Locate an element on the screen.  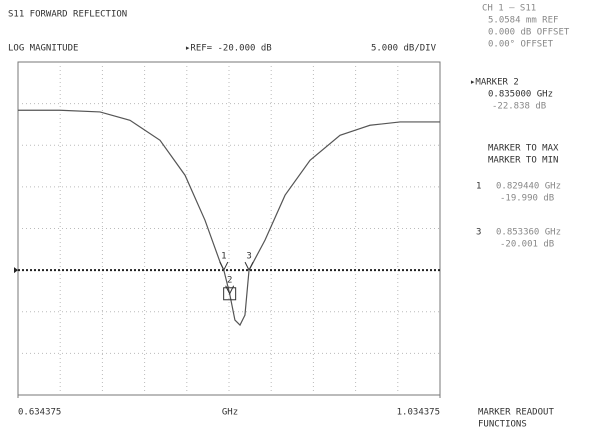
marker-label: 2 is located at coordinates (229, 280).